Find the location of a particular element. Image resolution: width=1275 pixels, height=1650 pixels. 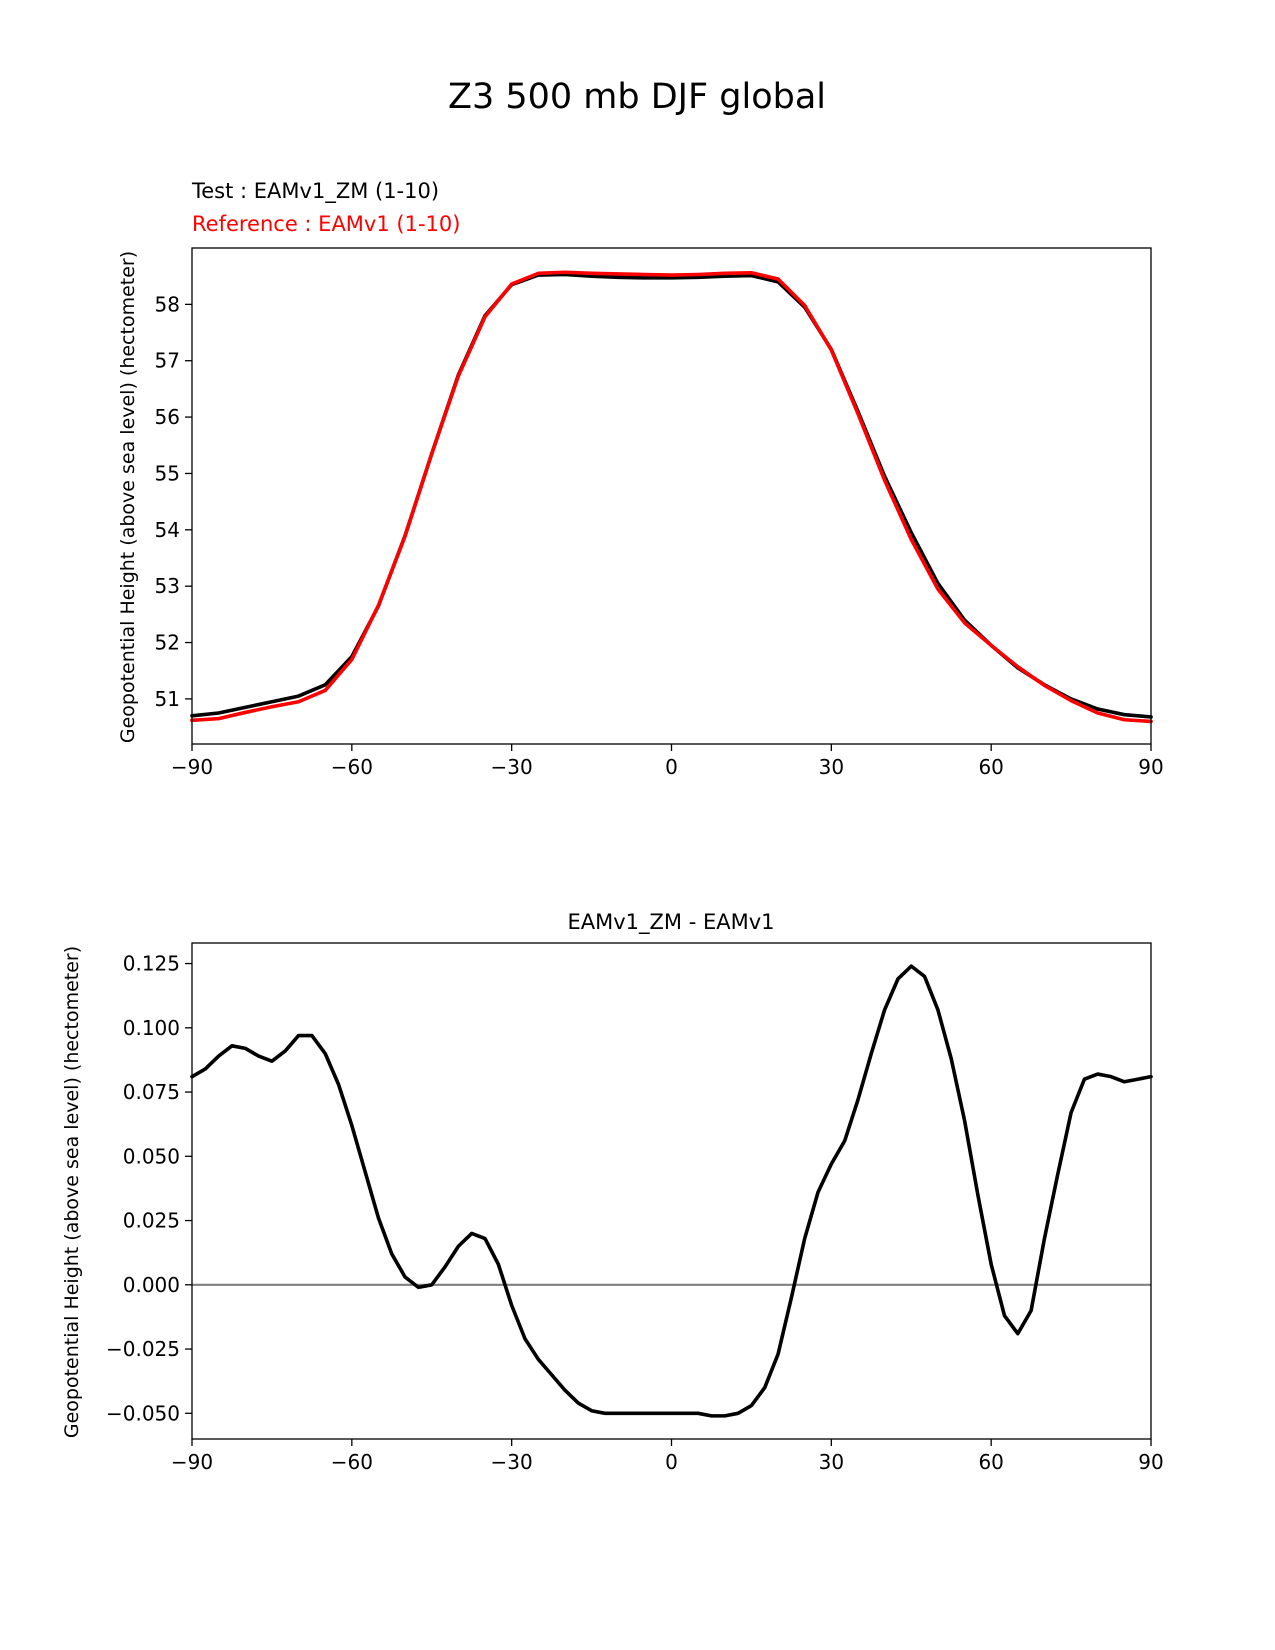

top-x-tick-label: 90 is located at coordinates (1150, 767).